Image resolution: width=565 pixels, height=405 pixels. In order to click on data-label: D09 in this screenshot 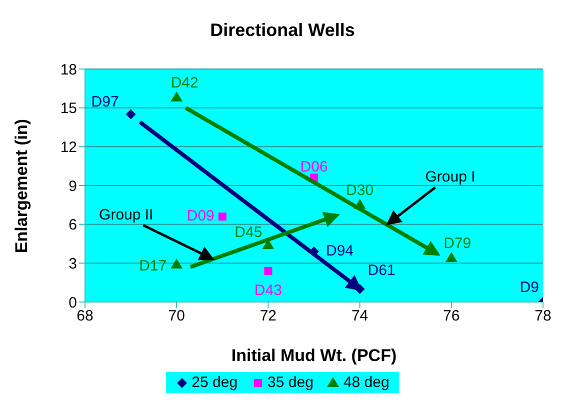, I will do `click(200, 216)`.